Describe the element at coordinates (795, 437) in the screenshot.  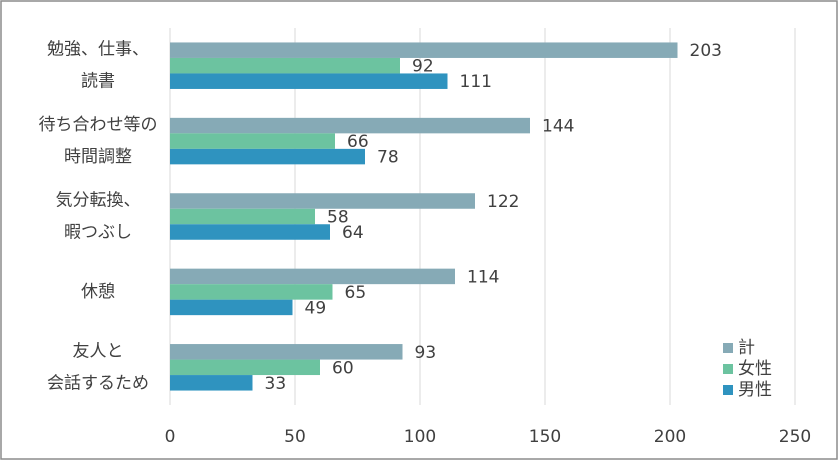
I see `x-tick-label: 250` at that location.